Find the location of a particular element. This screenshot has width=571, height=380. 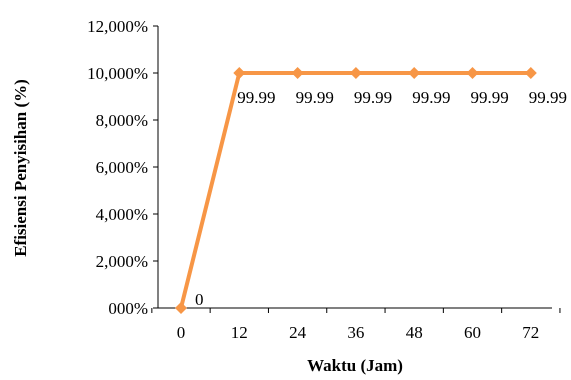

x-tick-label: 72 is located at coordinates (530, 332).